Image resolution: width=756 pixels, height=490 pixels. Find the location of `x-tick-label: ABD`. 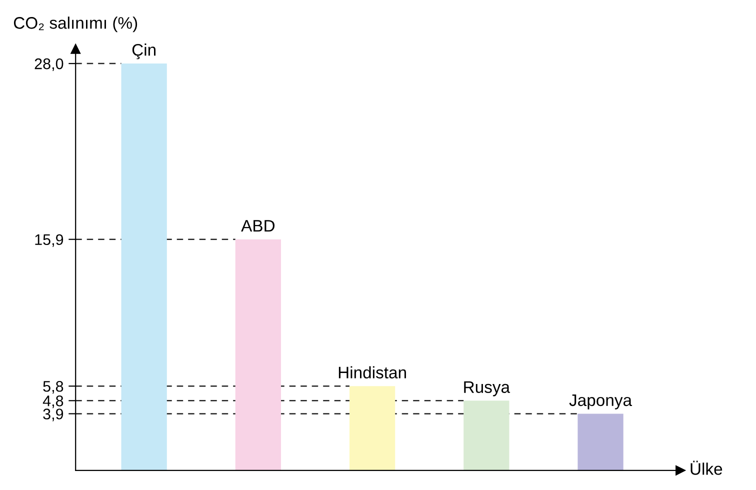

x-tick-label: ABD is located at coordinates (258, 226).